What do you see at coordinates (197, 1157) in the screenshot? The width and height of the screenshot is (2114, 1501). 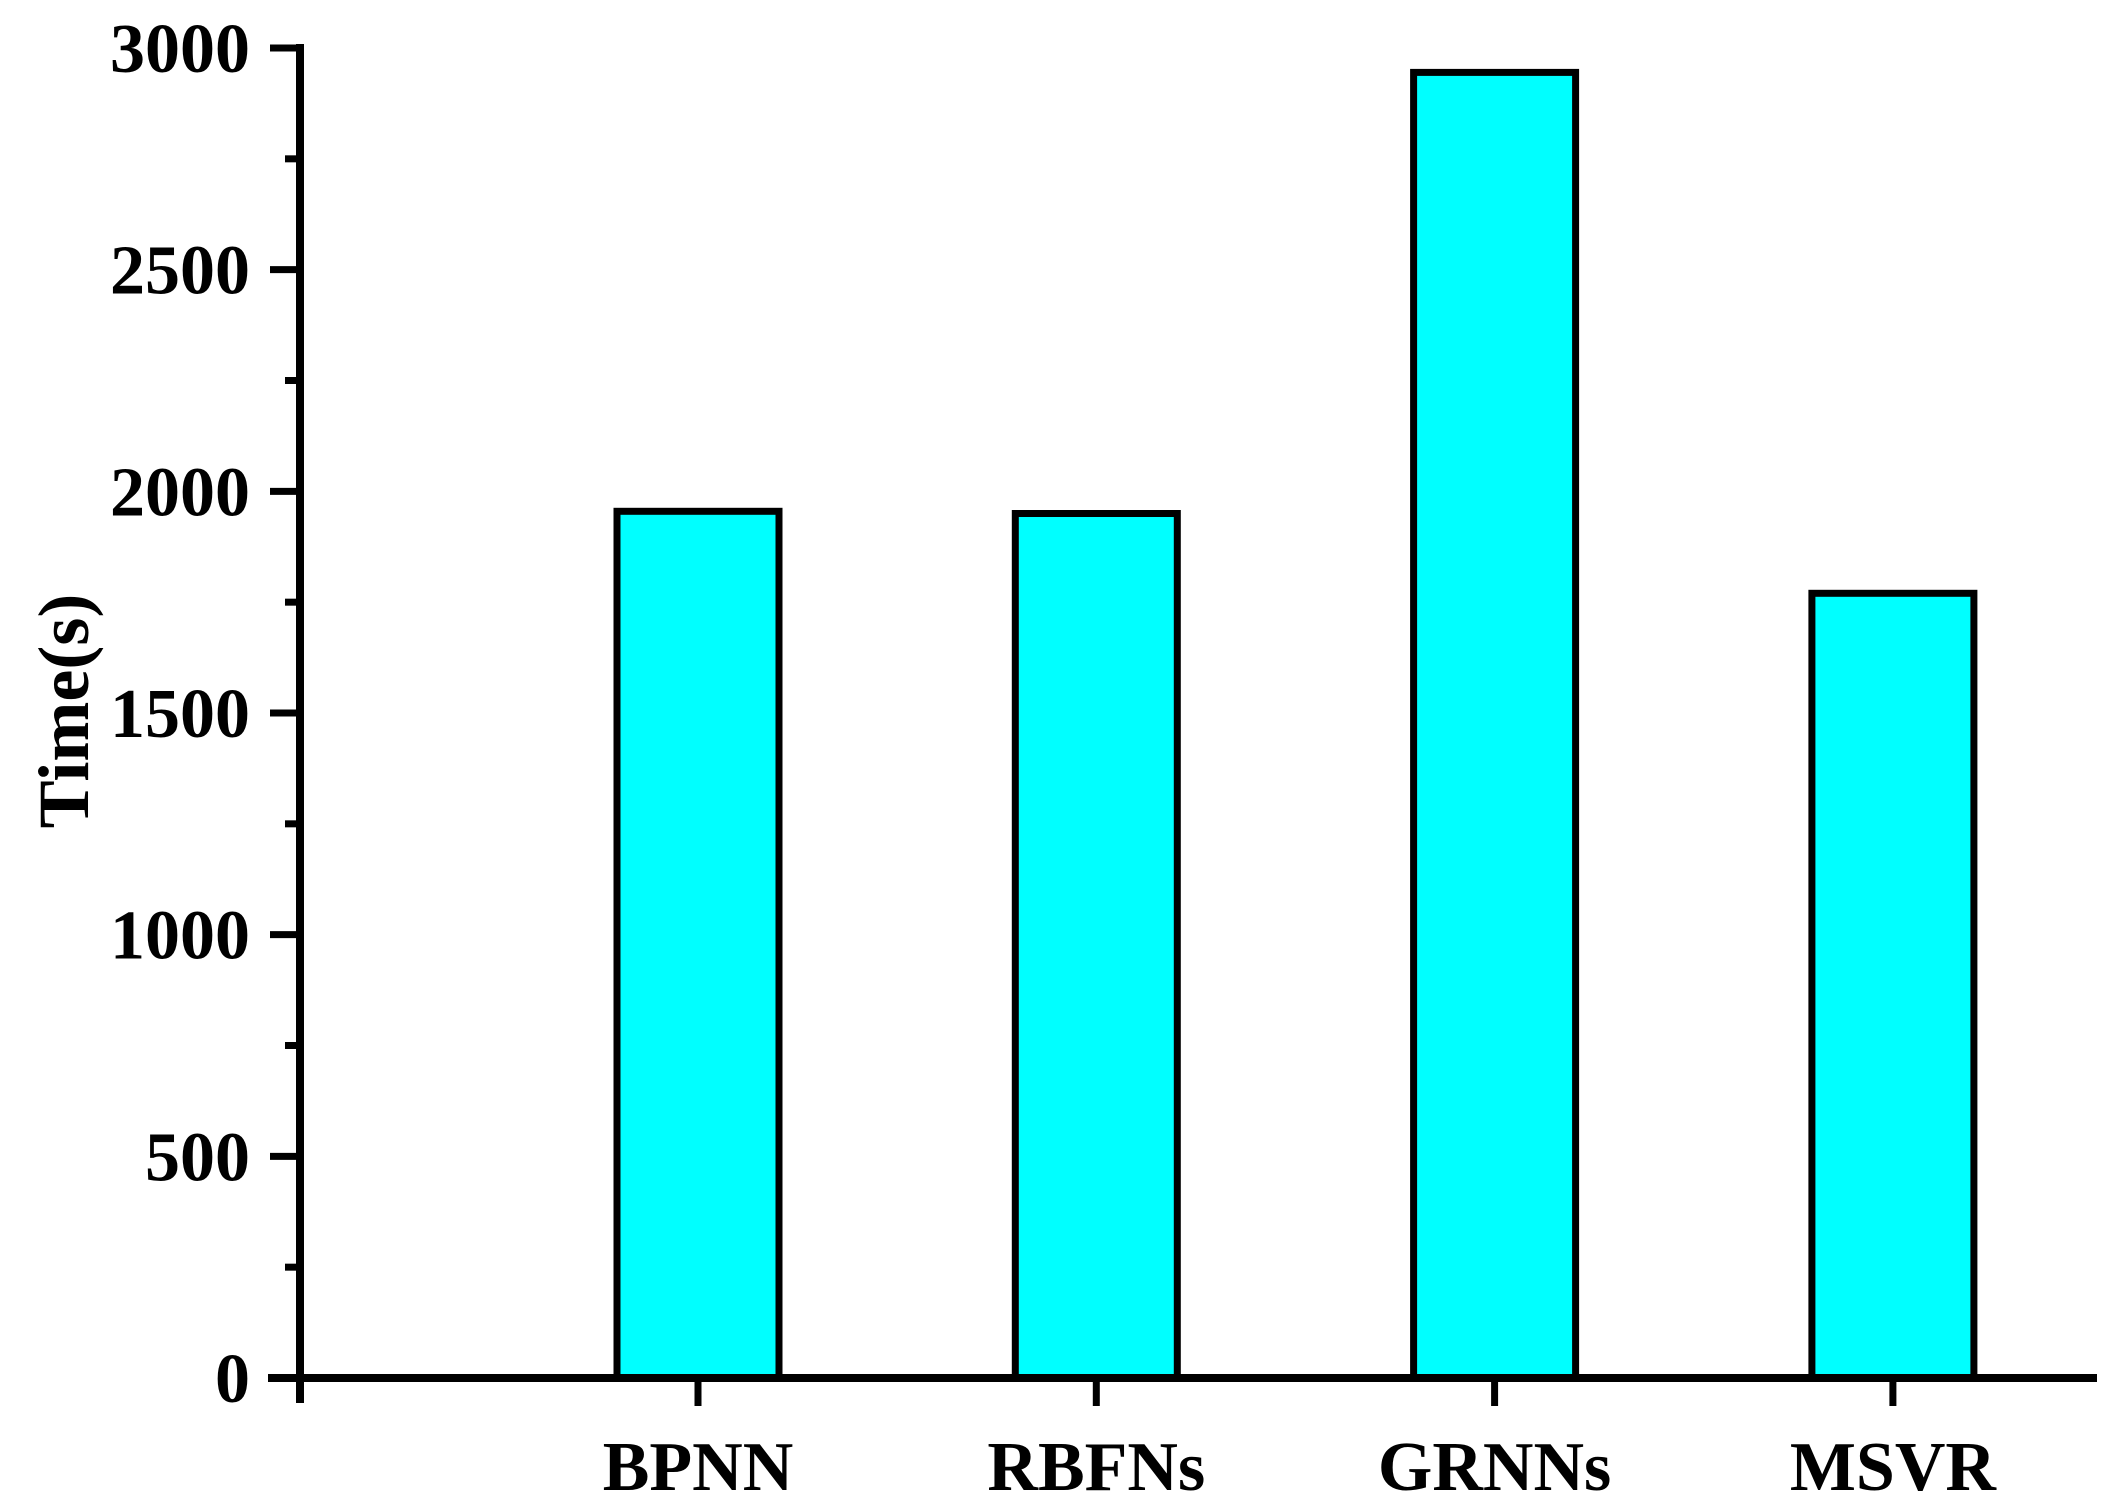 I see `y-tick-label: 500` at bounding box center [197, 1157].